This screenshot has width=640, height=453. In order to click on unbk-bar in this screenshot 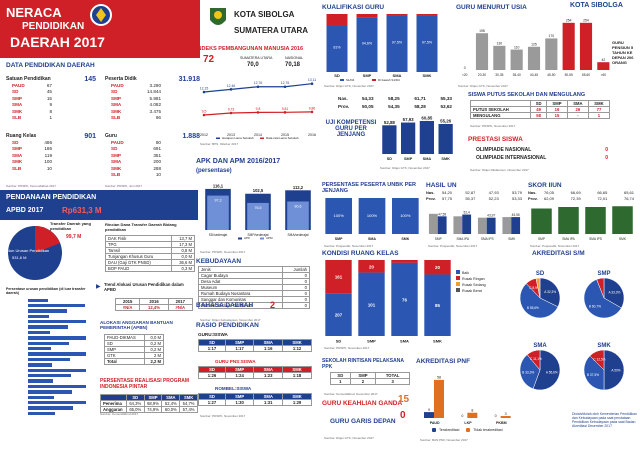, I will do `click(405, 216)`.